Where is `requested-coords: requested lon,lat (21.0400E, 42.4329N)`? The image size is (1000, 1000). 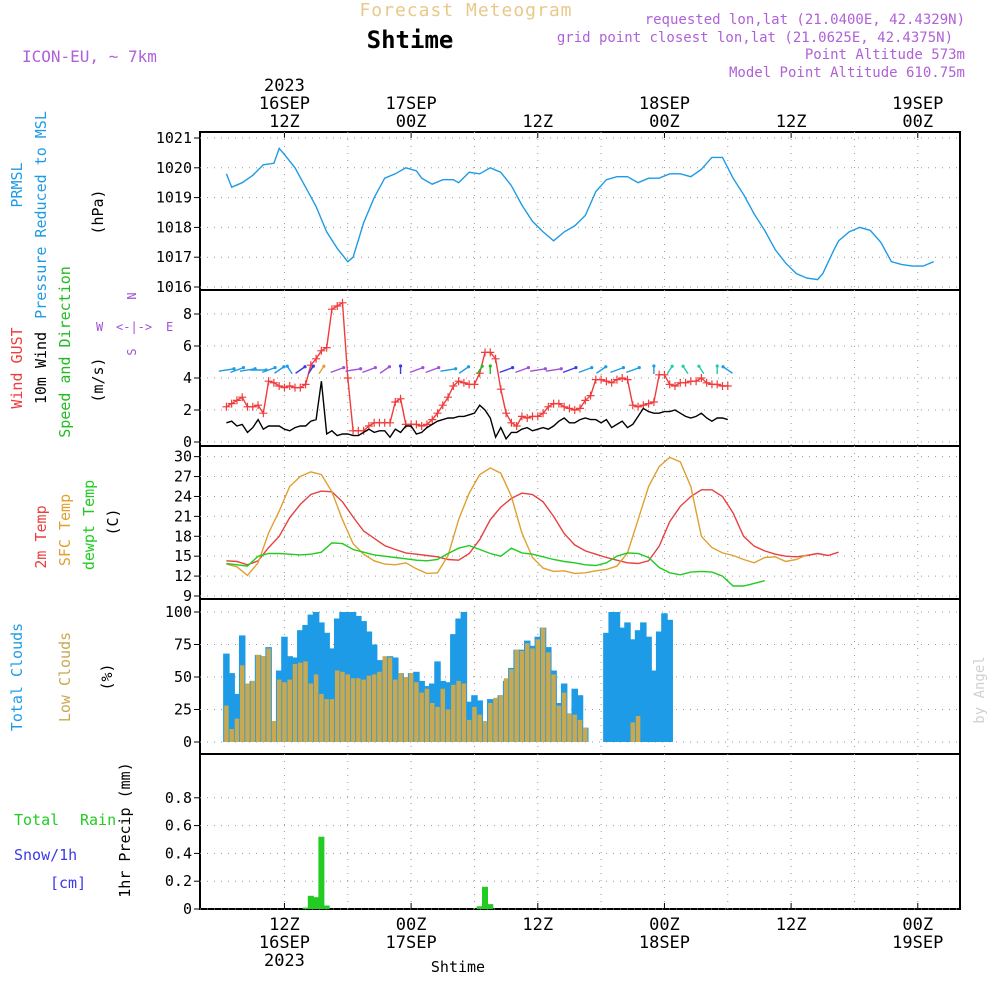
requested-coords: requested lon,lat (21.0400E, 42.4329N) is located at coordinates (805, 20).